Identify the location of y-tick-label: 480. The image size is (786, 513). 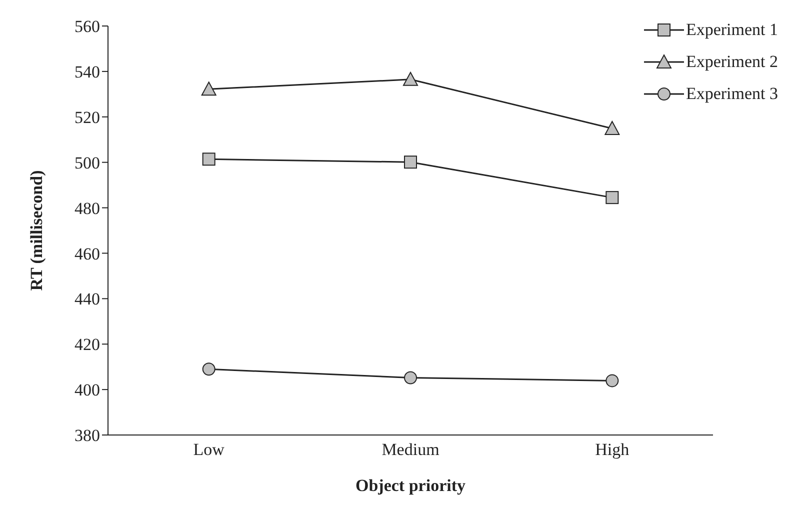
(87, 208).